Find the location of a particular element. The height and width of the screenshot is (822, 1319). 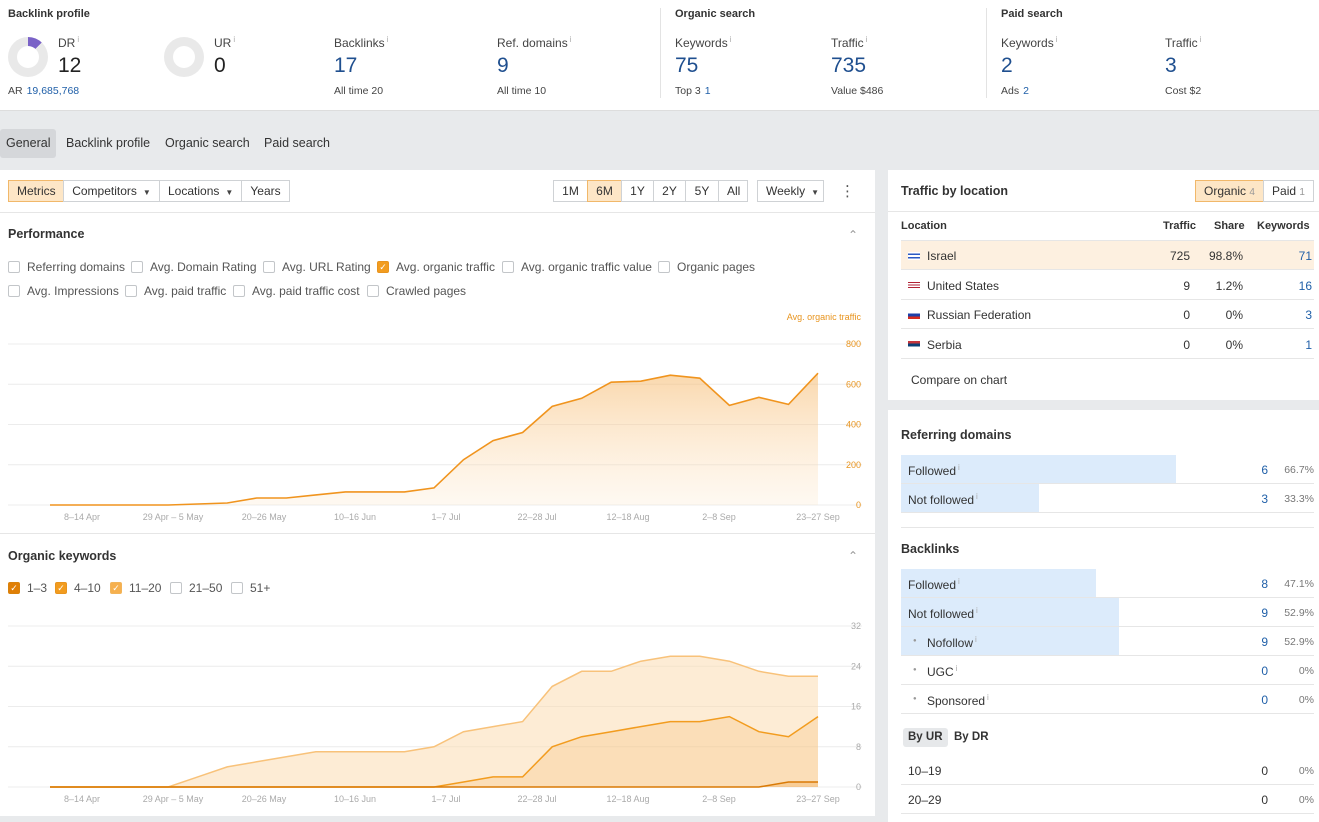

tab-paid-search: Paid search is located at coordinates (297, 143).